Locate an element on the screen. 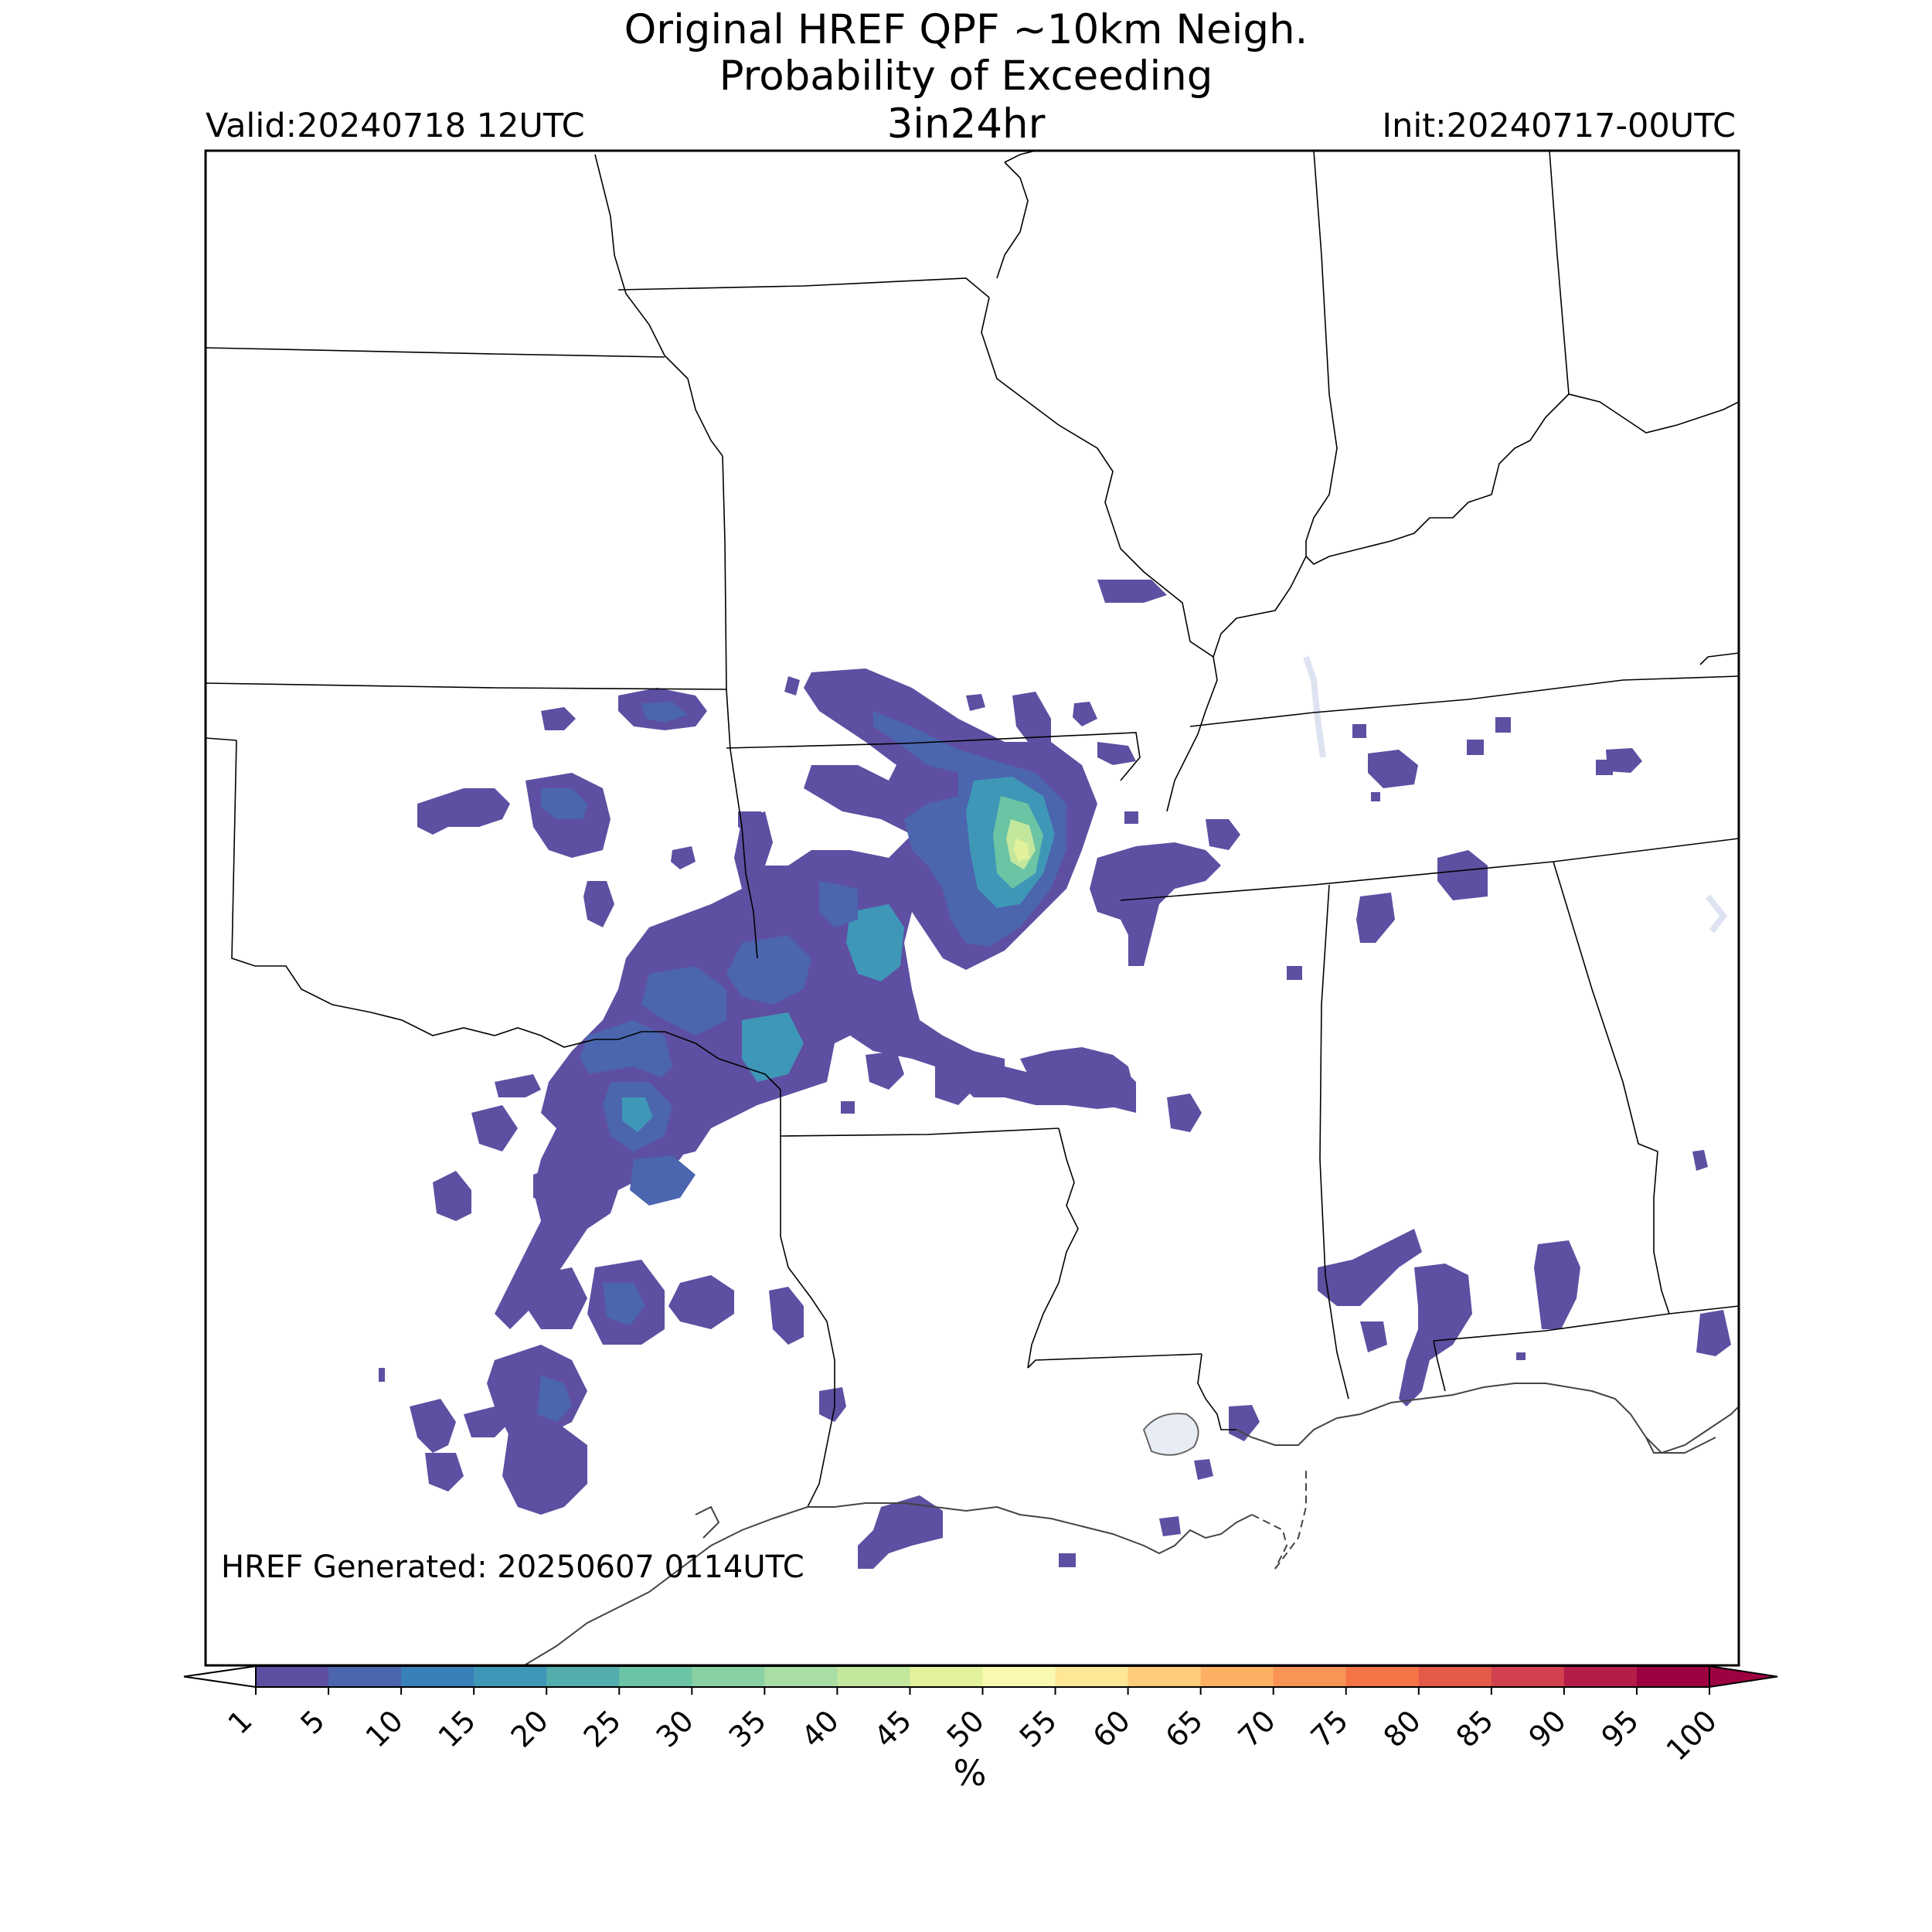  colorbar-unit-label: % is located at coordinates (970, 1773).